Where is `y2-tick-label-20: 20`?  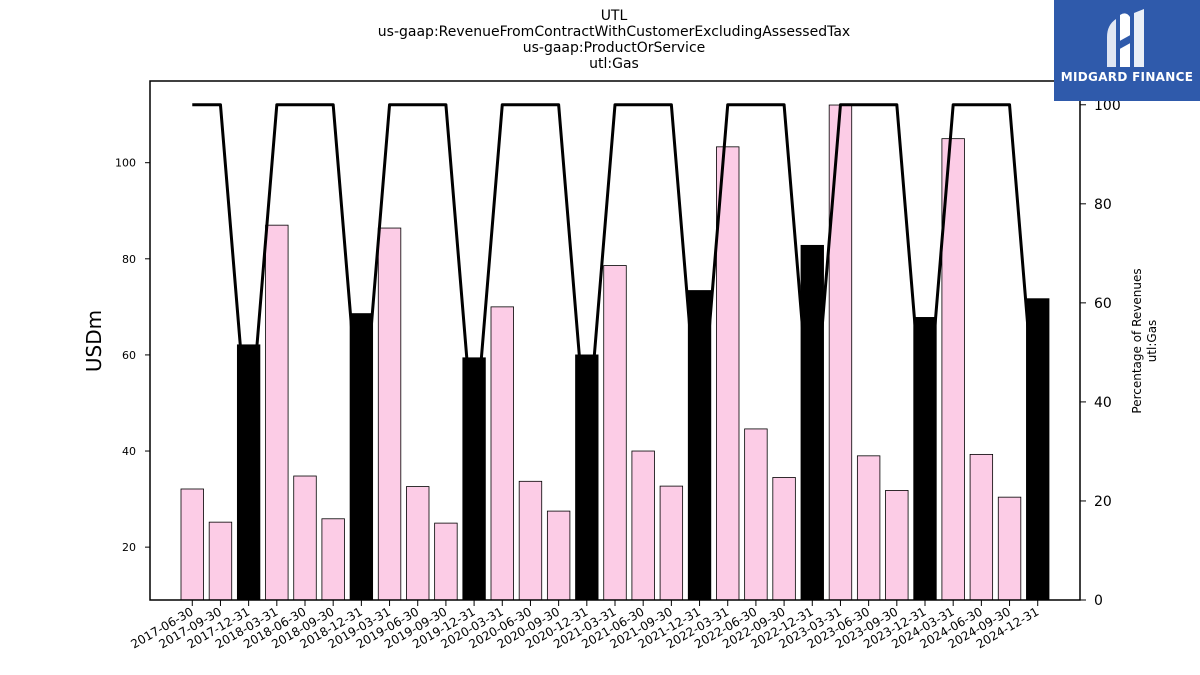 y2-tick-label-20: 20 is located at coordinates (1103, 502).